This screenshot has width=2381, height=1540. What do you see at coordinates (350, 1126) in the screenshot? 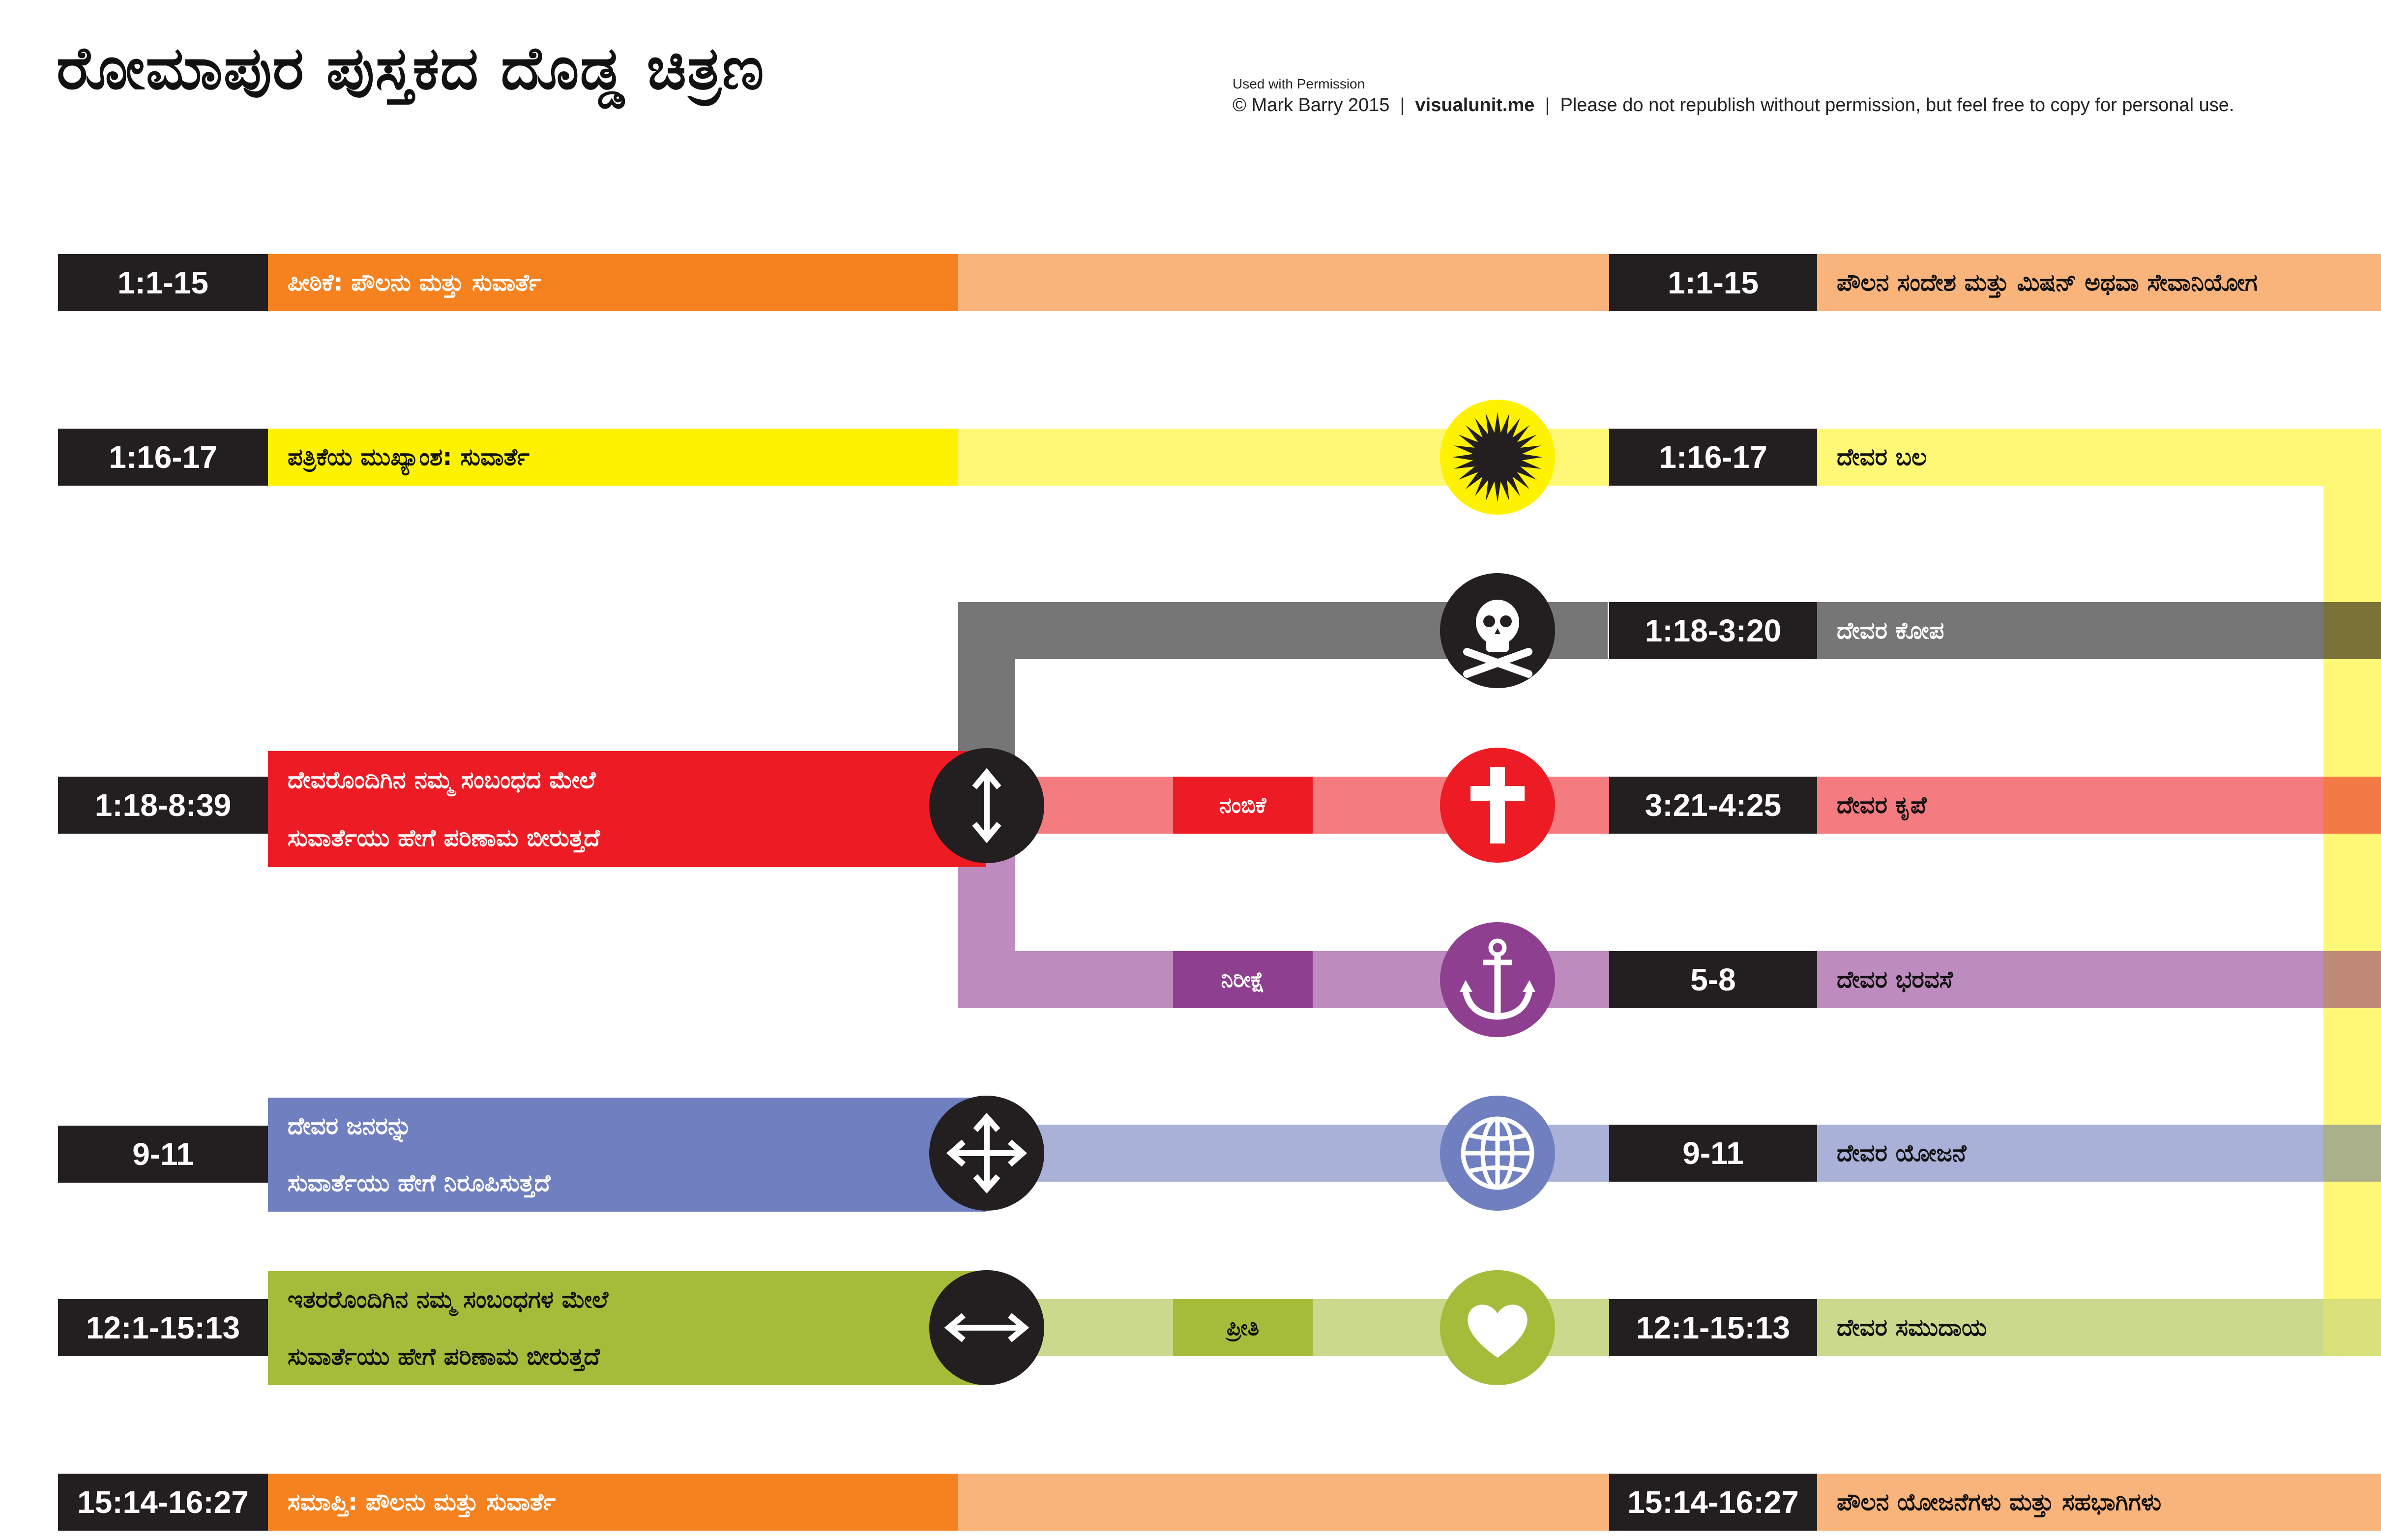
I see `label-people-line1: ದೇವರ ಜನರನ್ನು` at bounding box center [350, 1126].